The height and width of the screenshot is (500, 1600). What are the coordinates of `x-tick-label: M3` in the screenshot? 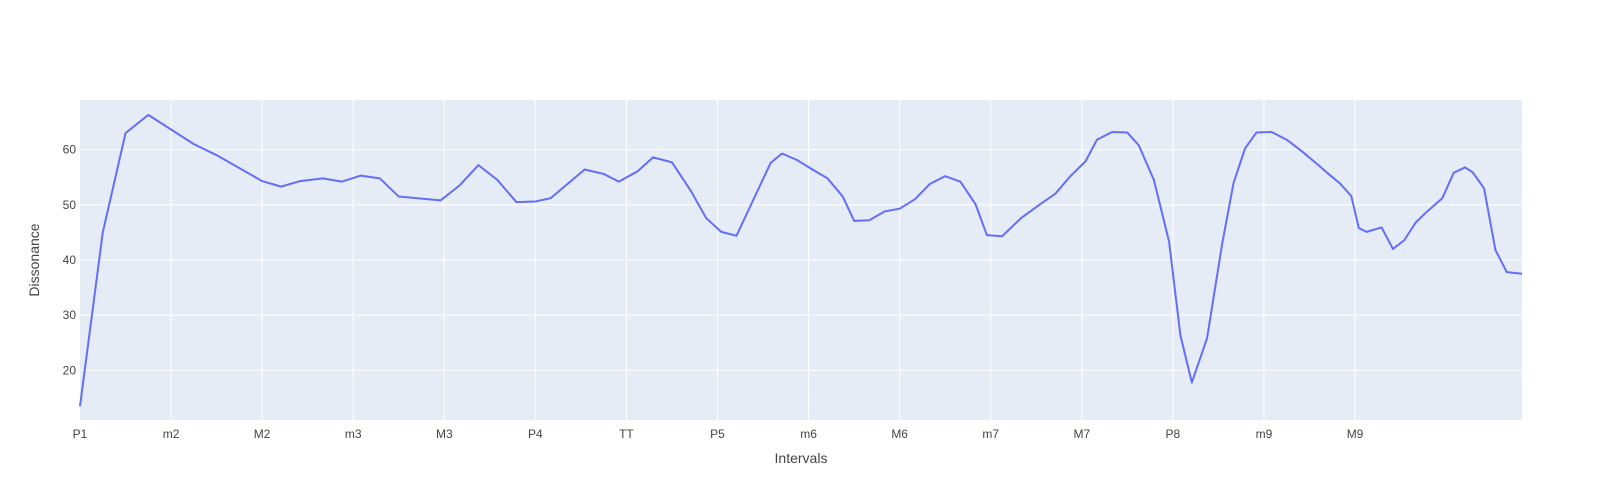 It's located at (444, 434).